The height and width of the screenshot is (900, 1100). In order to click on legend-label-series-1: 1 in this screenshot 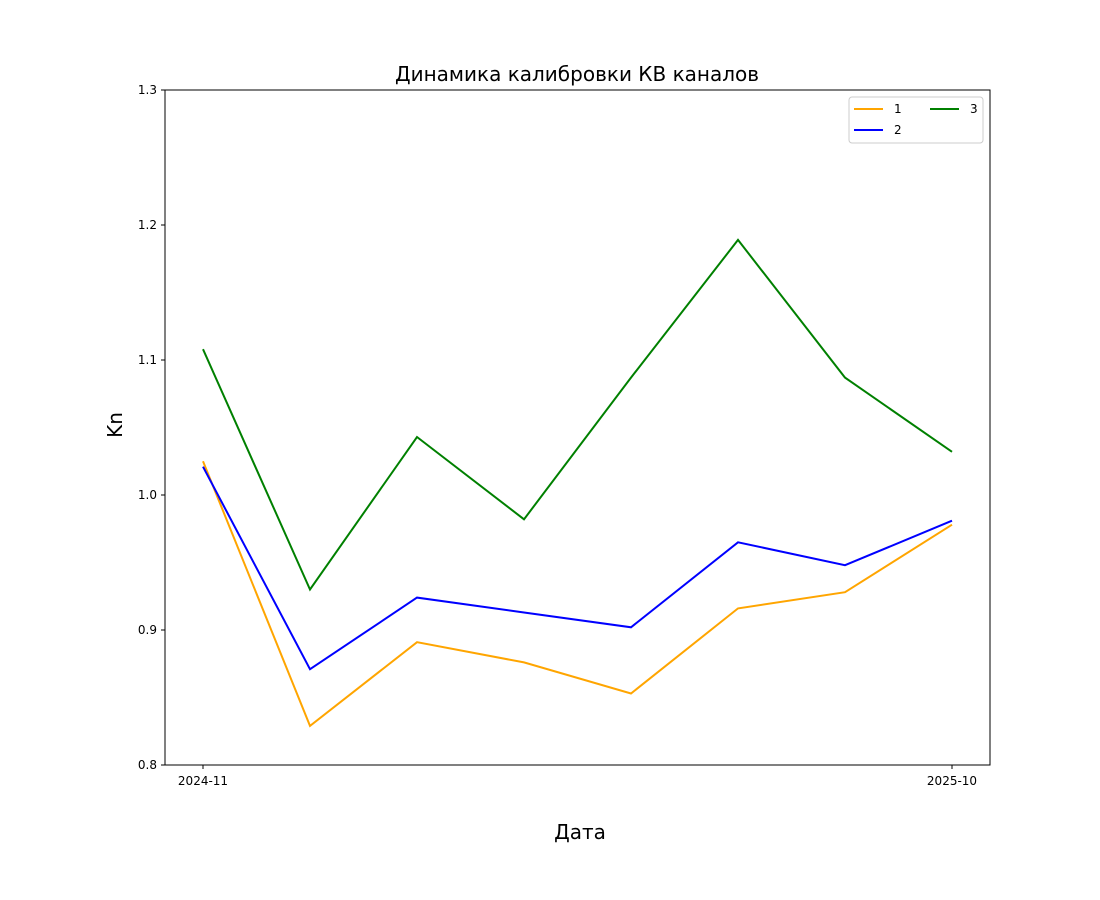, I will do `click(898, 109)`.